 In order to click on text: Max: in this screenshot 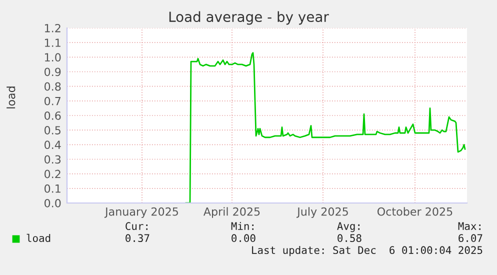, I will do `click(469, 226)`.